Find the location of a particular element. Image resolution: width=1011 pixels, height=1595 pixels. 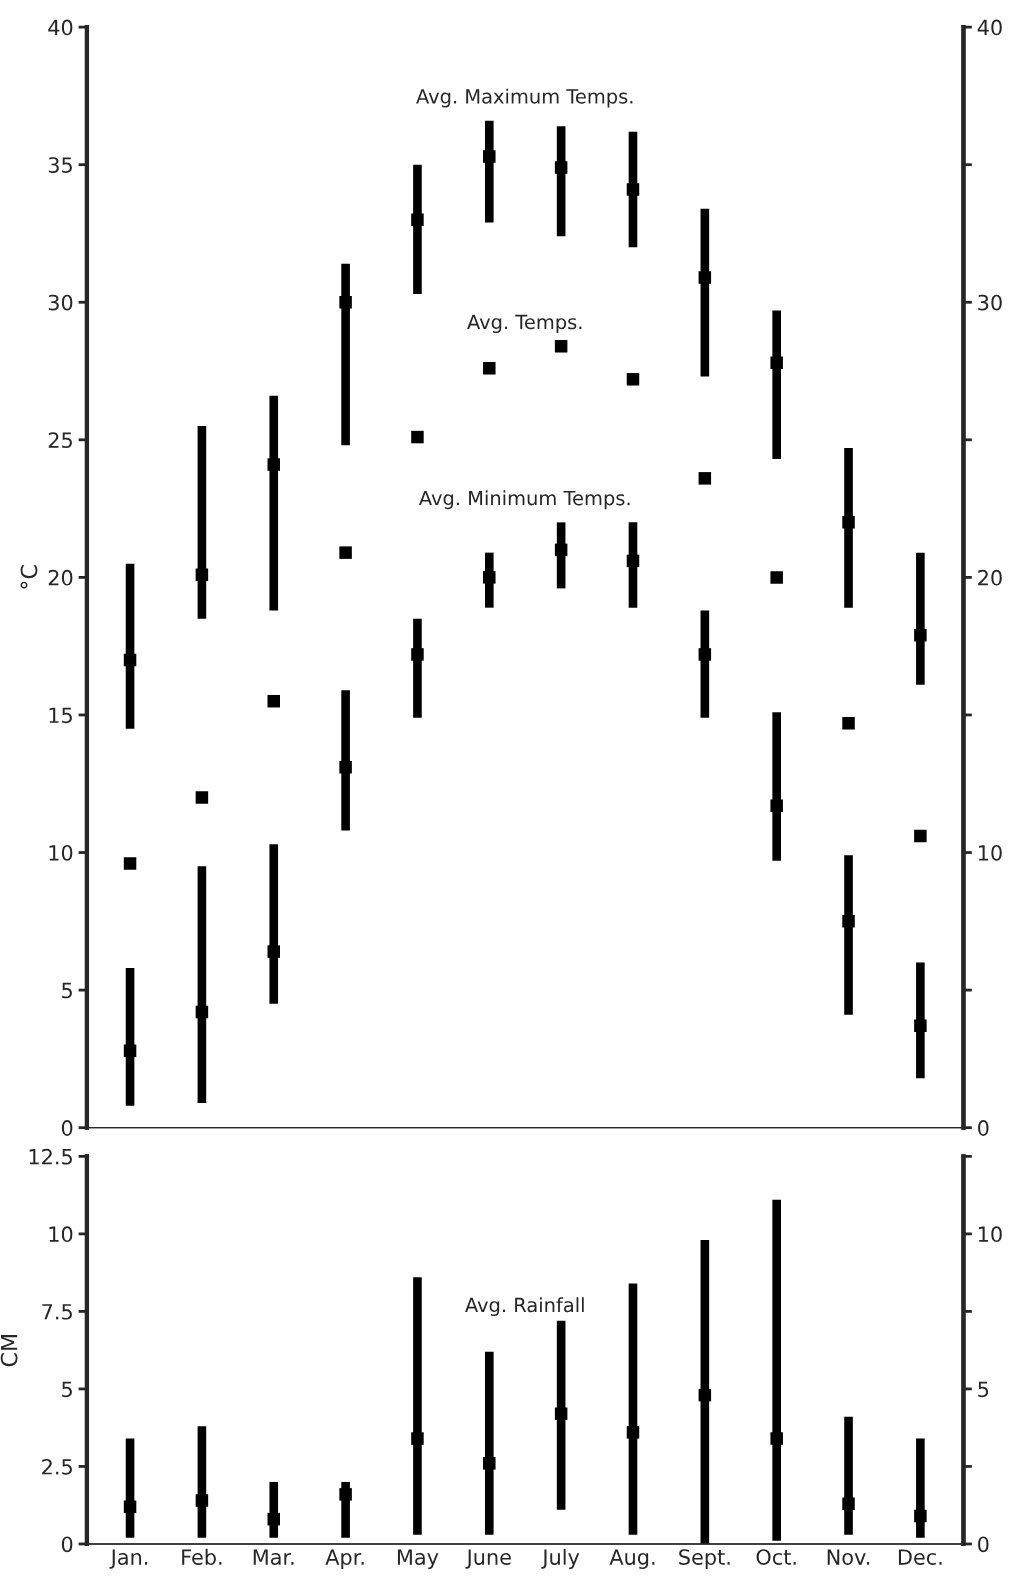

series-label: Avg. Temps. is located at coordinates (524, 324).